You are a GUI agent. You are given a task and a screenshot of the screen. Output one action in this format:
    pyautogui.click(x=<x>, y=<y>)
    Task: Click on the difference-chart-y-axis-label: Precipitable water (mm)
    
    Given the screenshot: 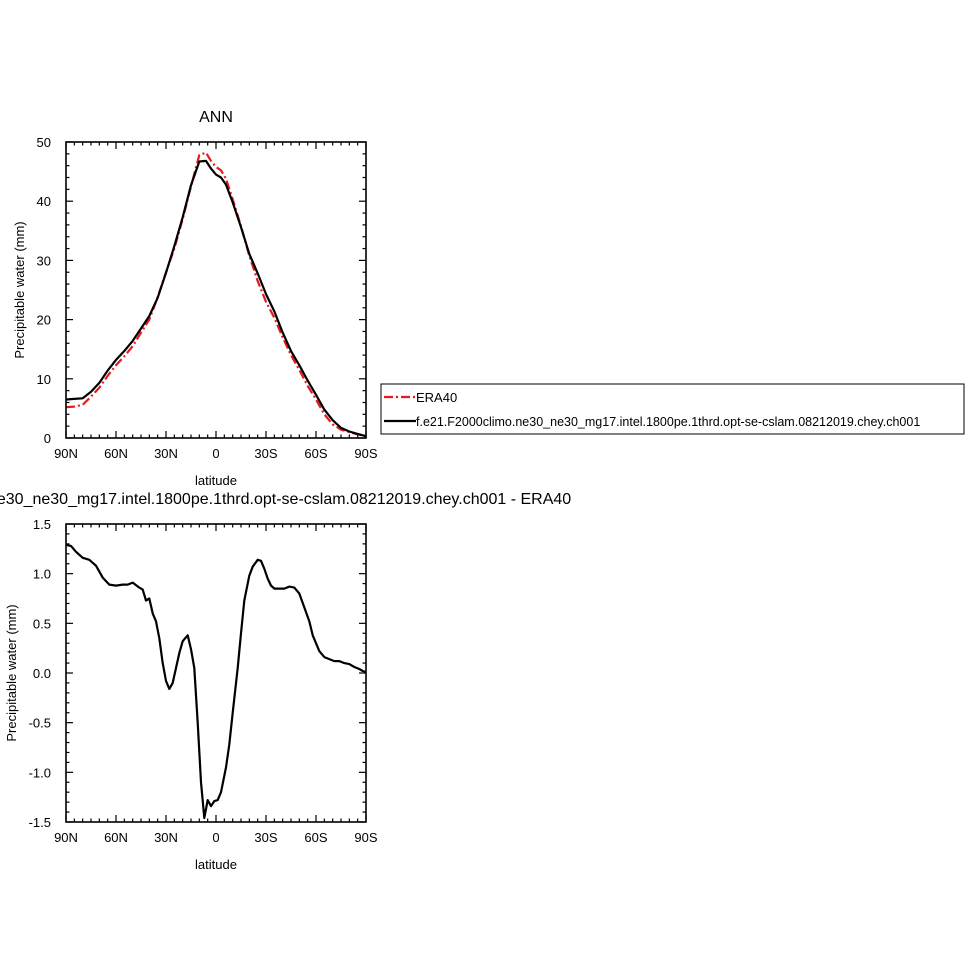 What is the action you would take?
    pyautogui.click(x=11, y=672)
    